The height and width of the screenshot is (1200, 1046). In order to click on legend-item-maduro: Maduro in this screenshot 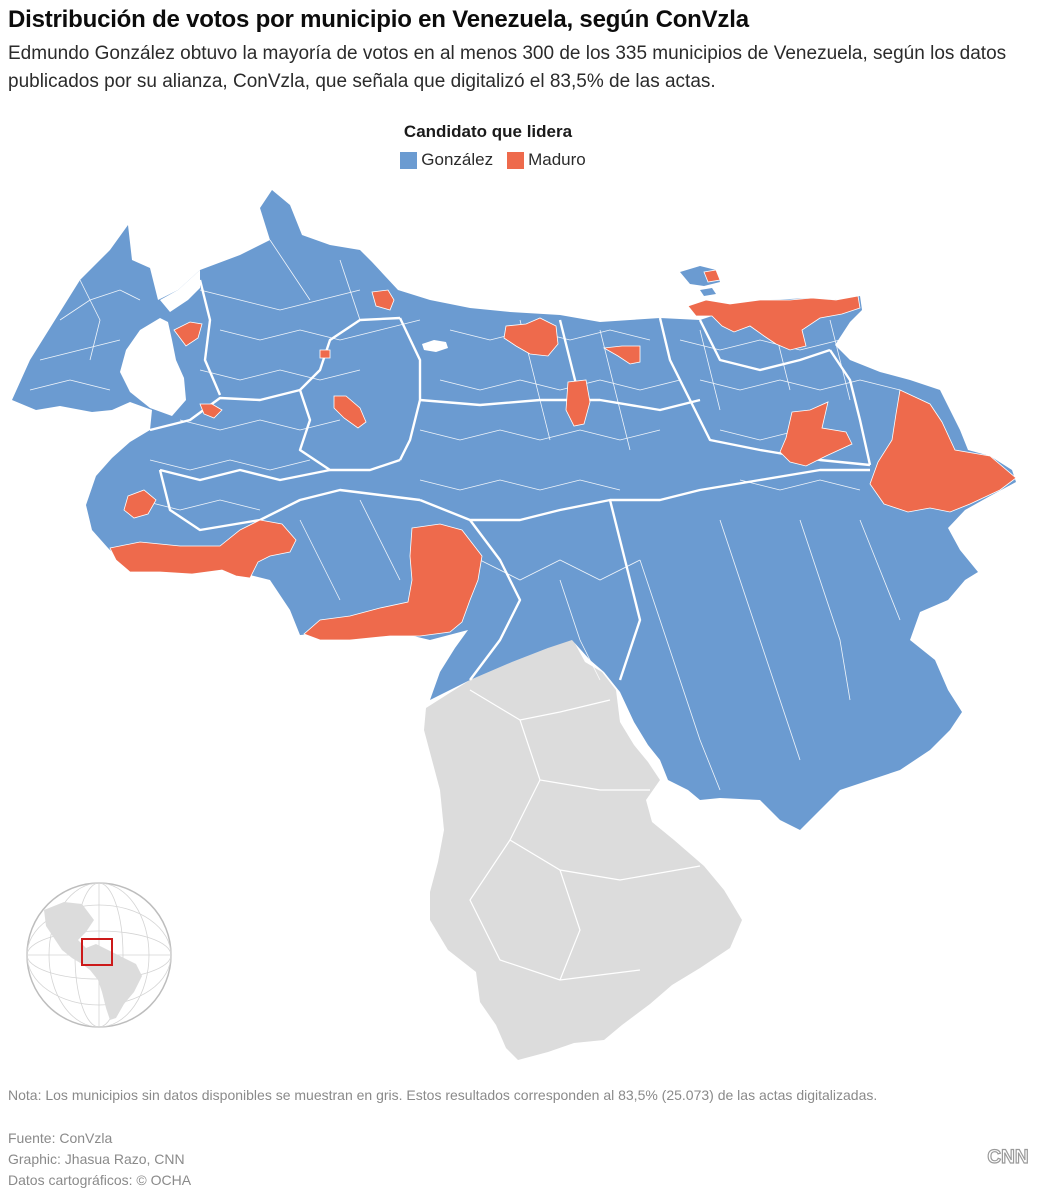, I will do `click(546, 160)`.